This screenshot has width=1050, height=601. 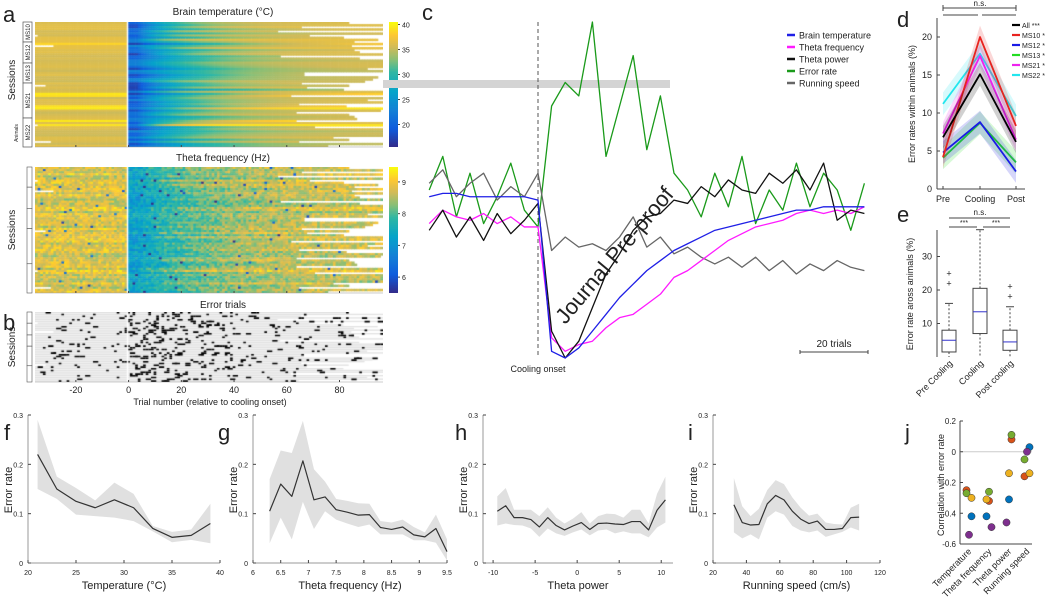 I want to click on x-tick-label: 60, so click(x=780, y=573).